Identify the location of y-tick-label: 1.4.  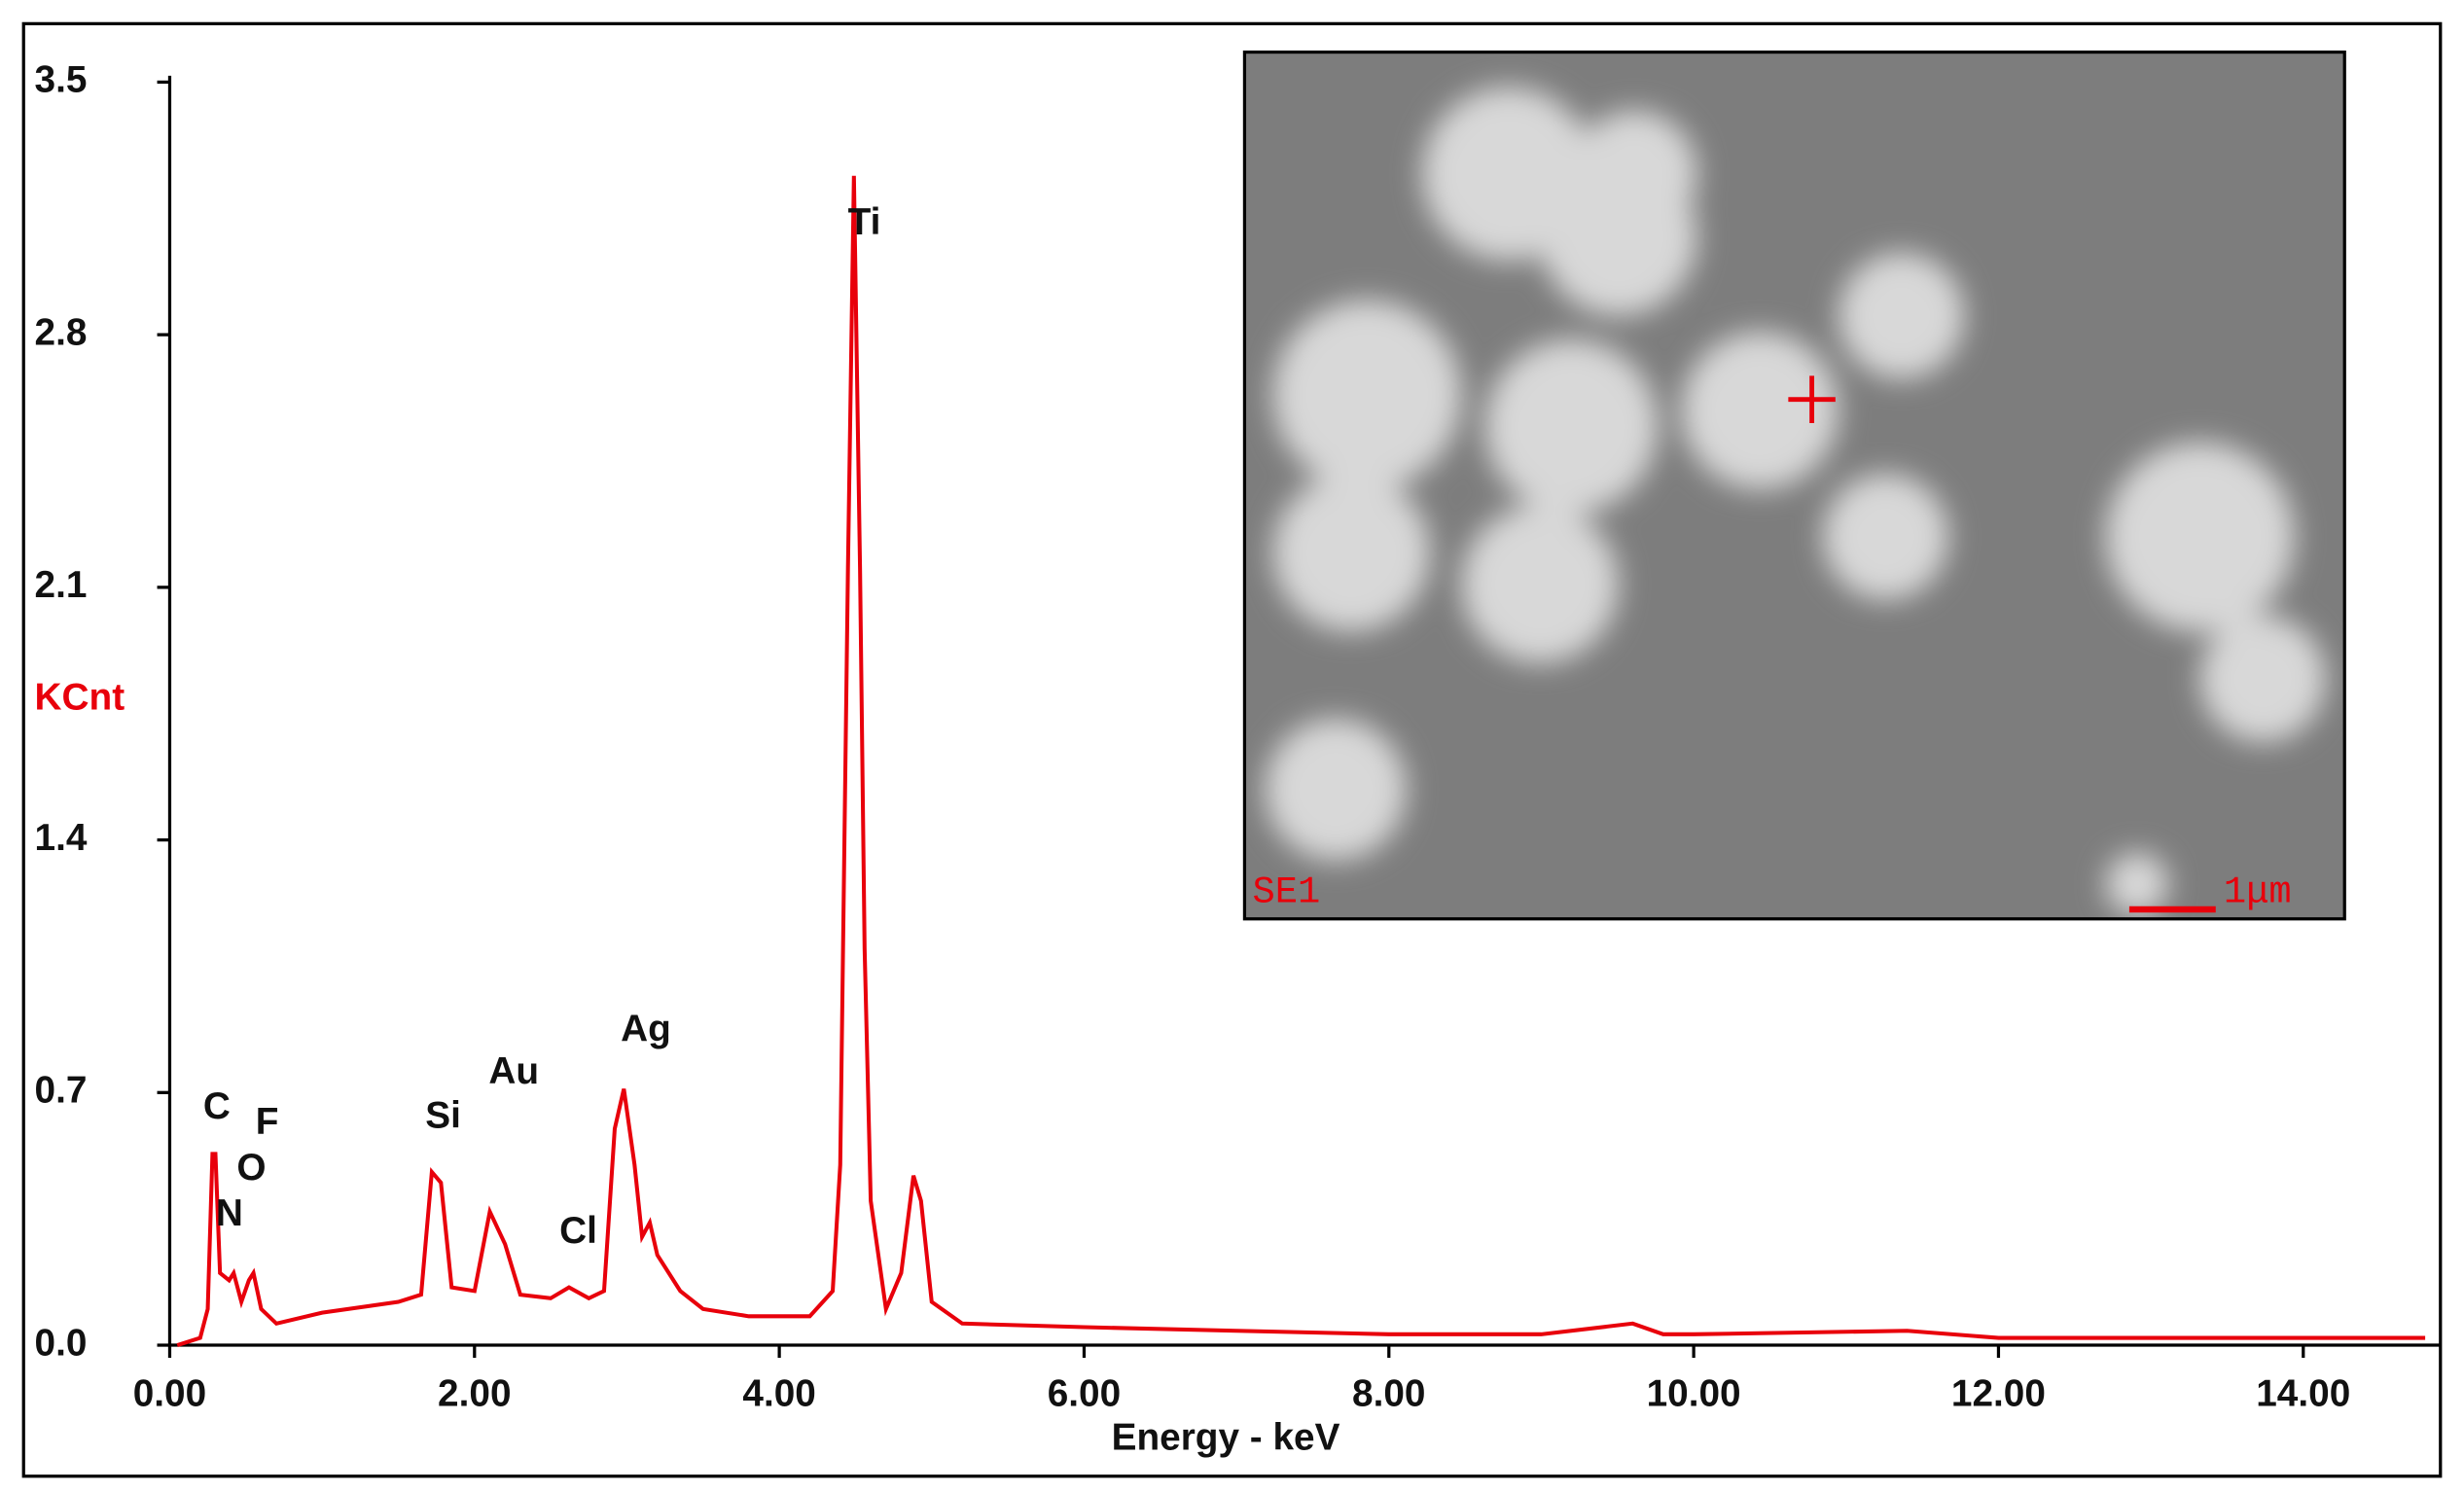
(61, 838).